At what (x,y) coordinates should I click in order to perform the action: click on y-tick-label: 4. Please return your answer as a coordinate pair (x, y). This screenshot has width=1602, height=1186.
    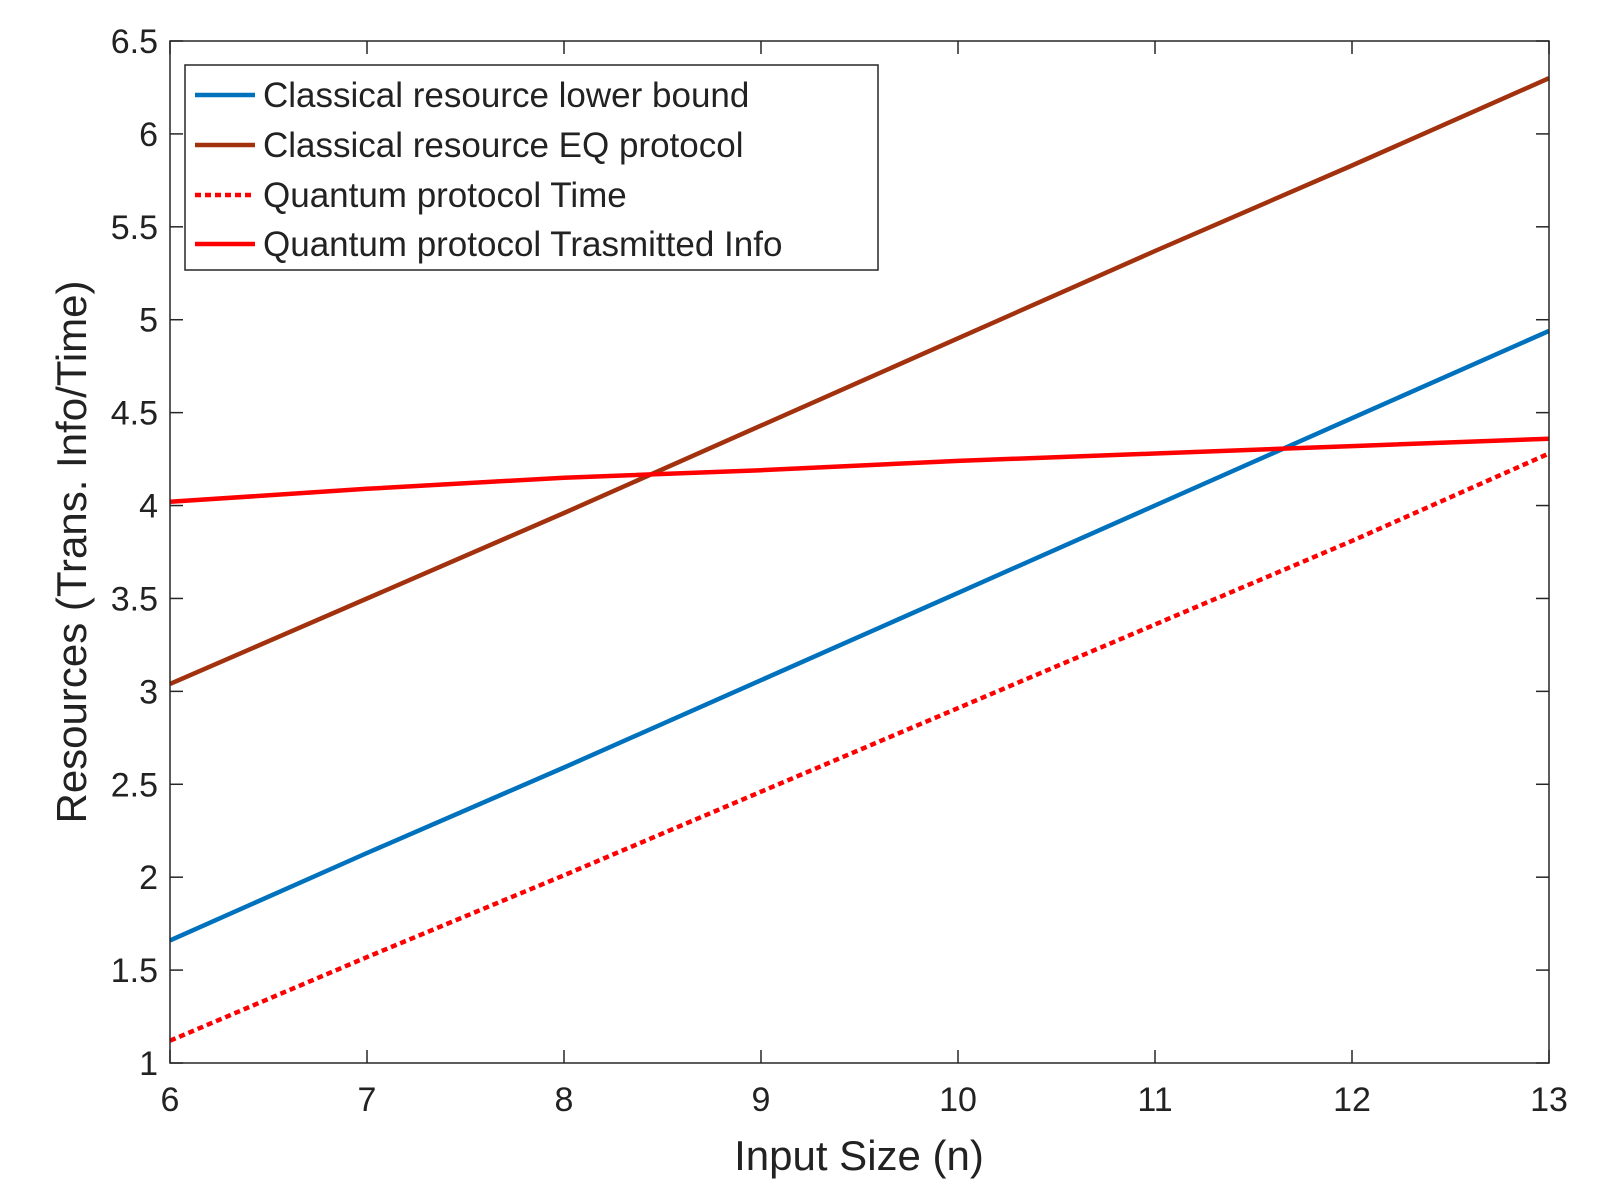
    Looking at the image, I should click on (148, 507).